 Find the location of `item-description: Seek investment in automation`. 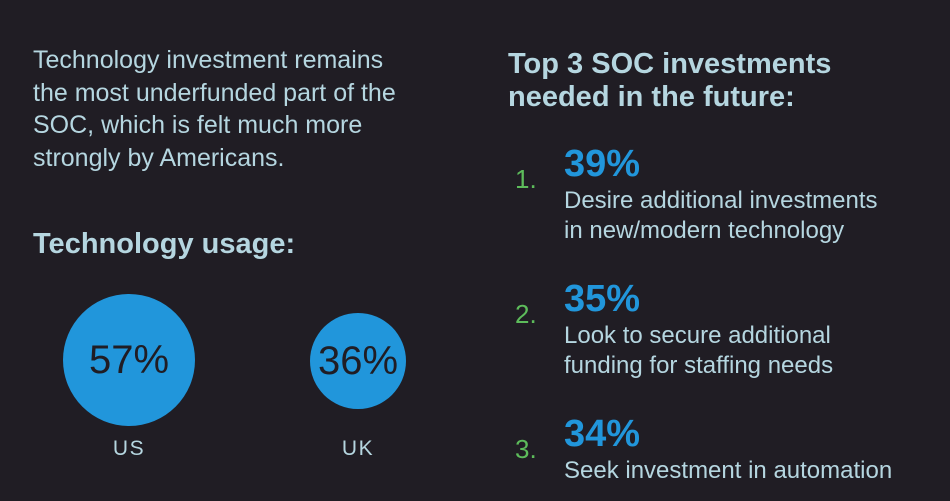

item-description: Seek investment in automation is located at coordinates (728, 470).